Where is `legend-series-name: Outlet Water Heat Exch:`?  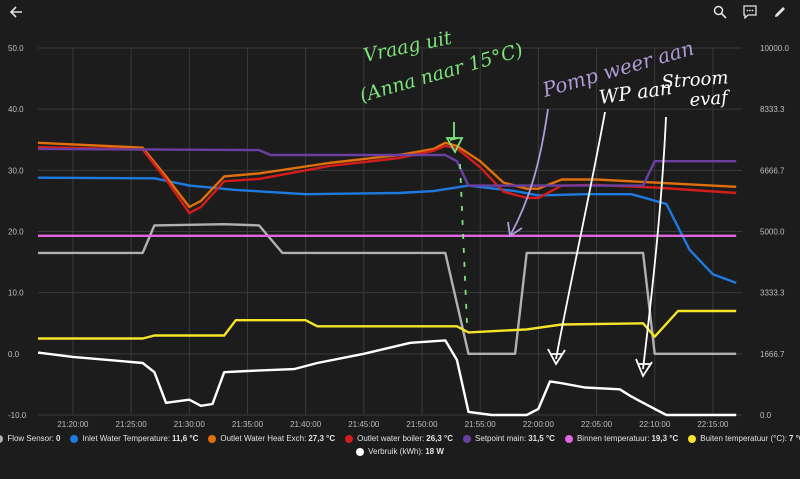
legend-series-name: Outlet Water Heat Exch: is located at coordinates (263, 438).